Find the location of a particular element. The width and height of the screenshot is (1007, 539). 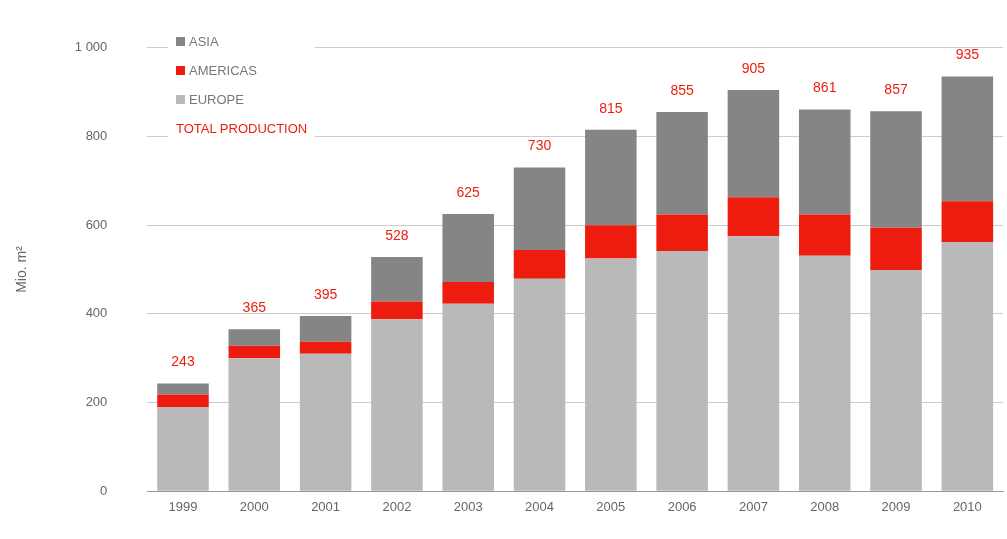

legend-label: AMERICAS is located at coordinates (223, 70).